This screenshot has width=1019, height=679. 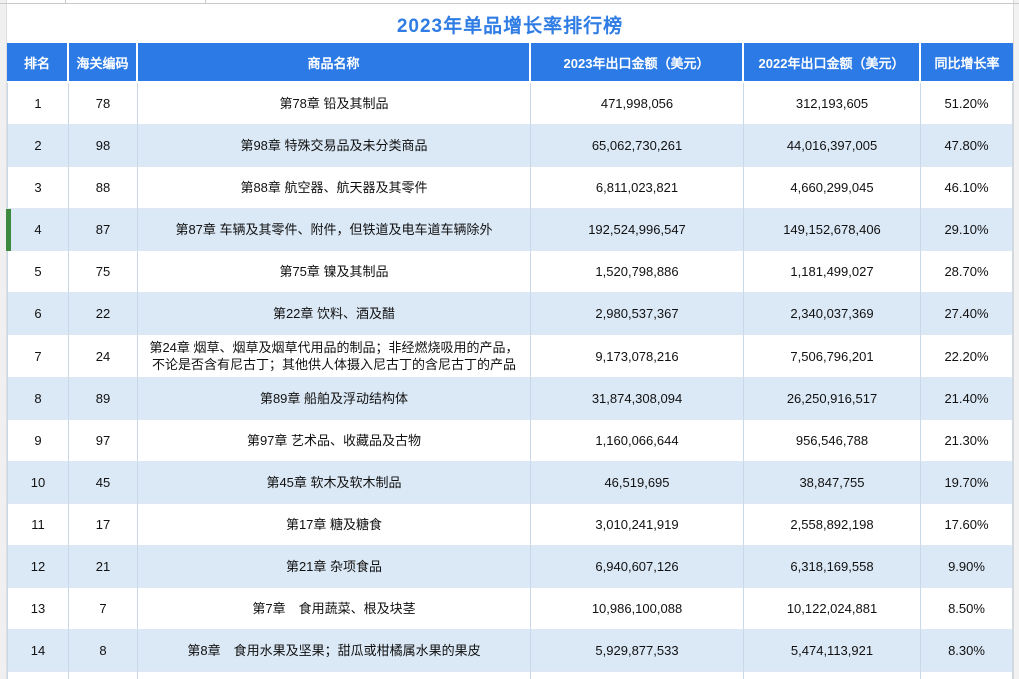 I want to click on cell-export-2023: 31,874,308,094, so click(x=637, y=399).